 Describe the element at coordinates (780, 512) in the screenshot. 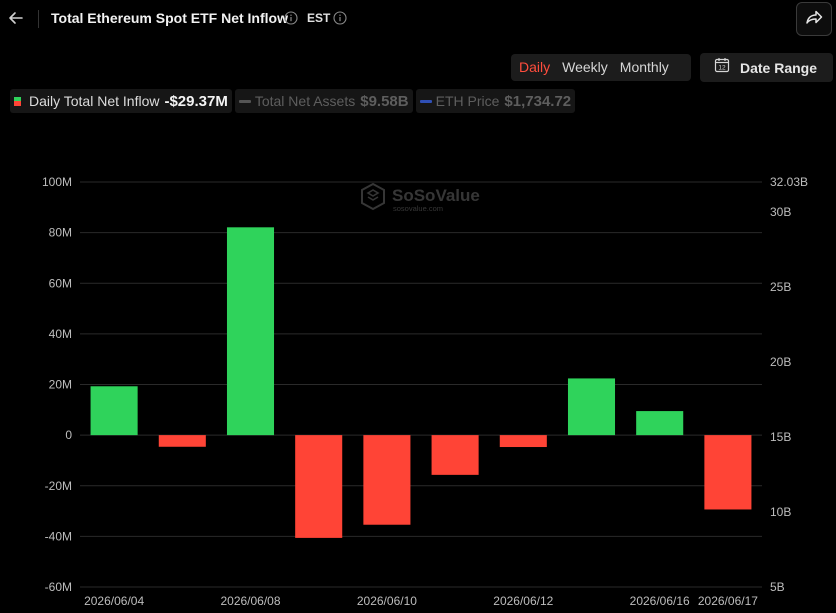

I see `y2-tick-label: 10B` at that location.